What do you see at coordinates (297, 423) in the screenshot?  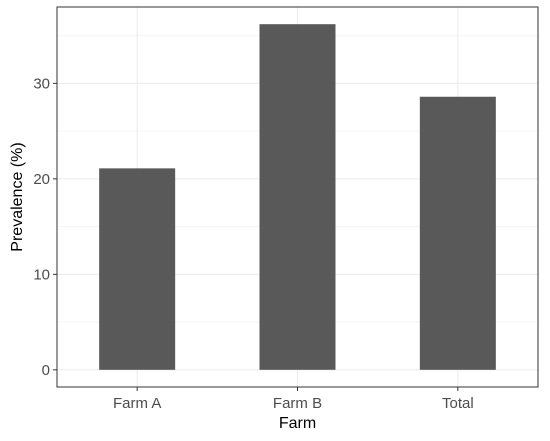 I see `x-axis-title: Farm` at bounding box center [297, 423].